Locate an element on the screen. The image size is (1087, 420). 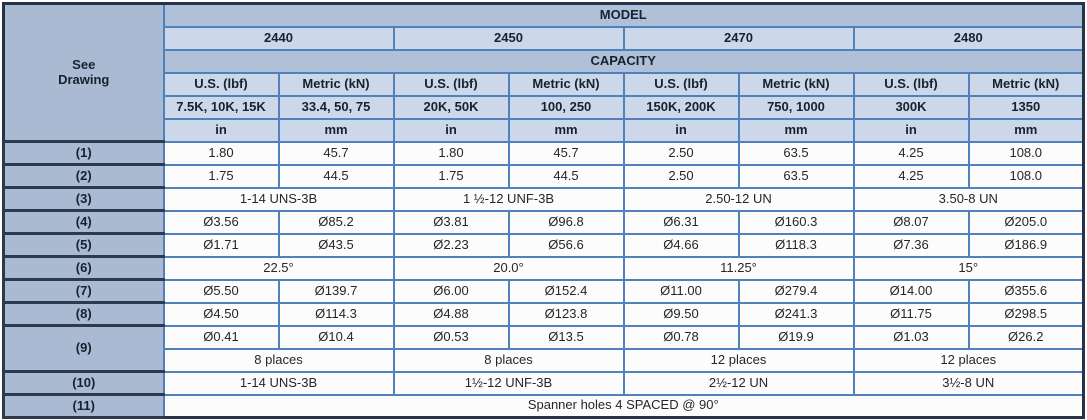
model-header: MODEL is located at coordinates (623, 15).